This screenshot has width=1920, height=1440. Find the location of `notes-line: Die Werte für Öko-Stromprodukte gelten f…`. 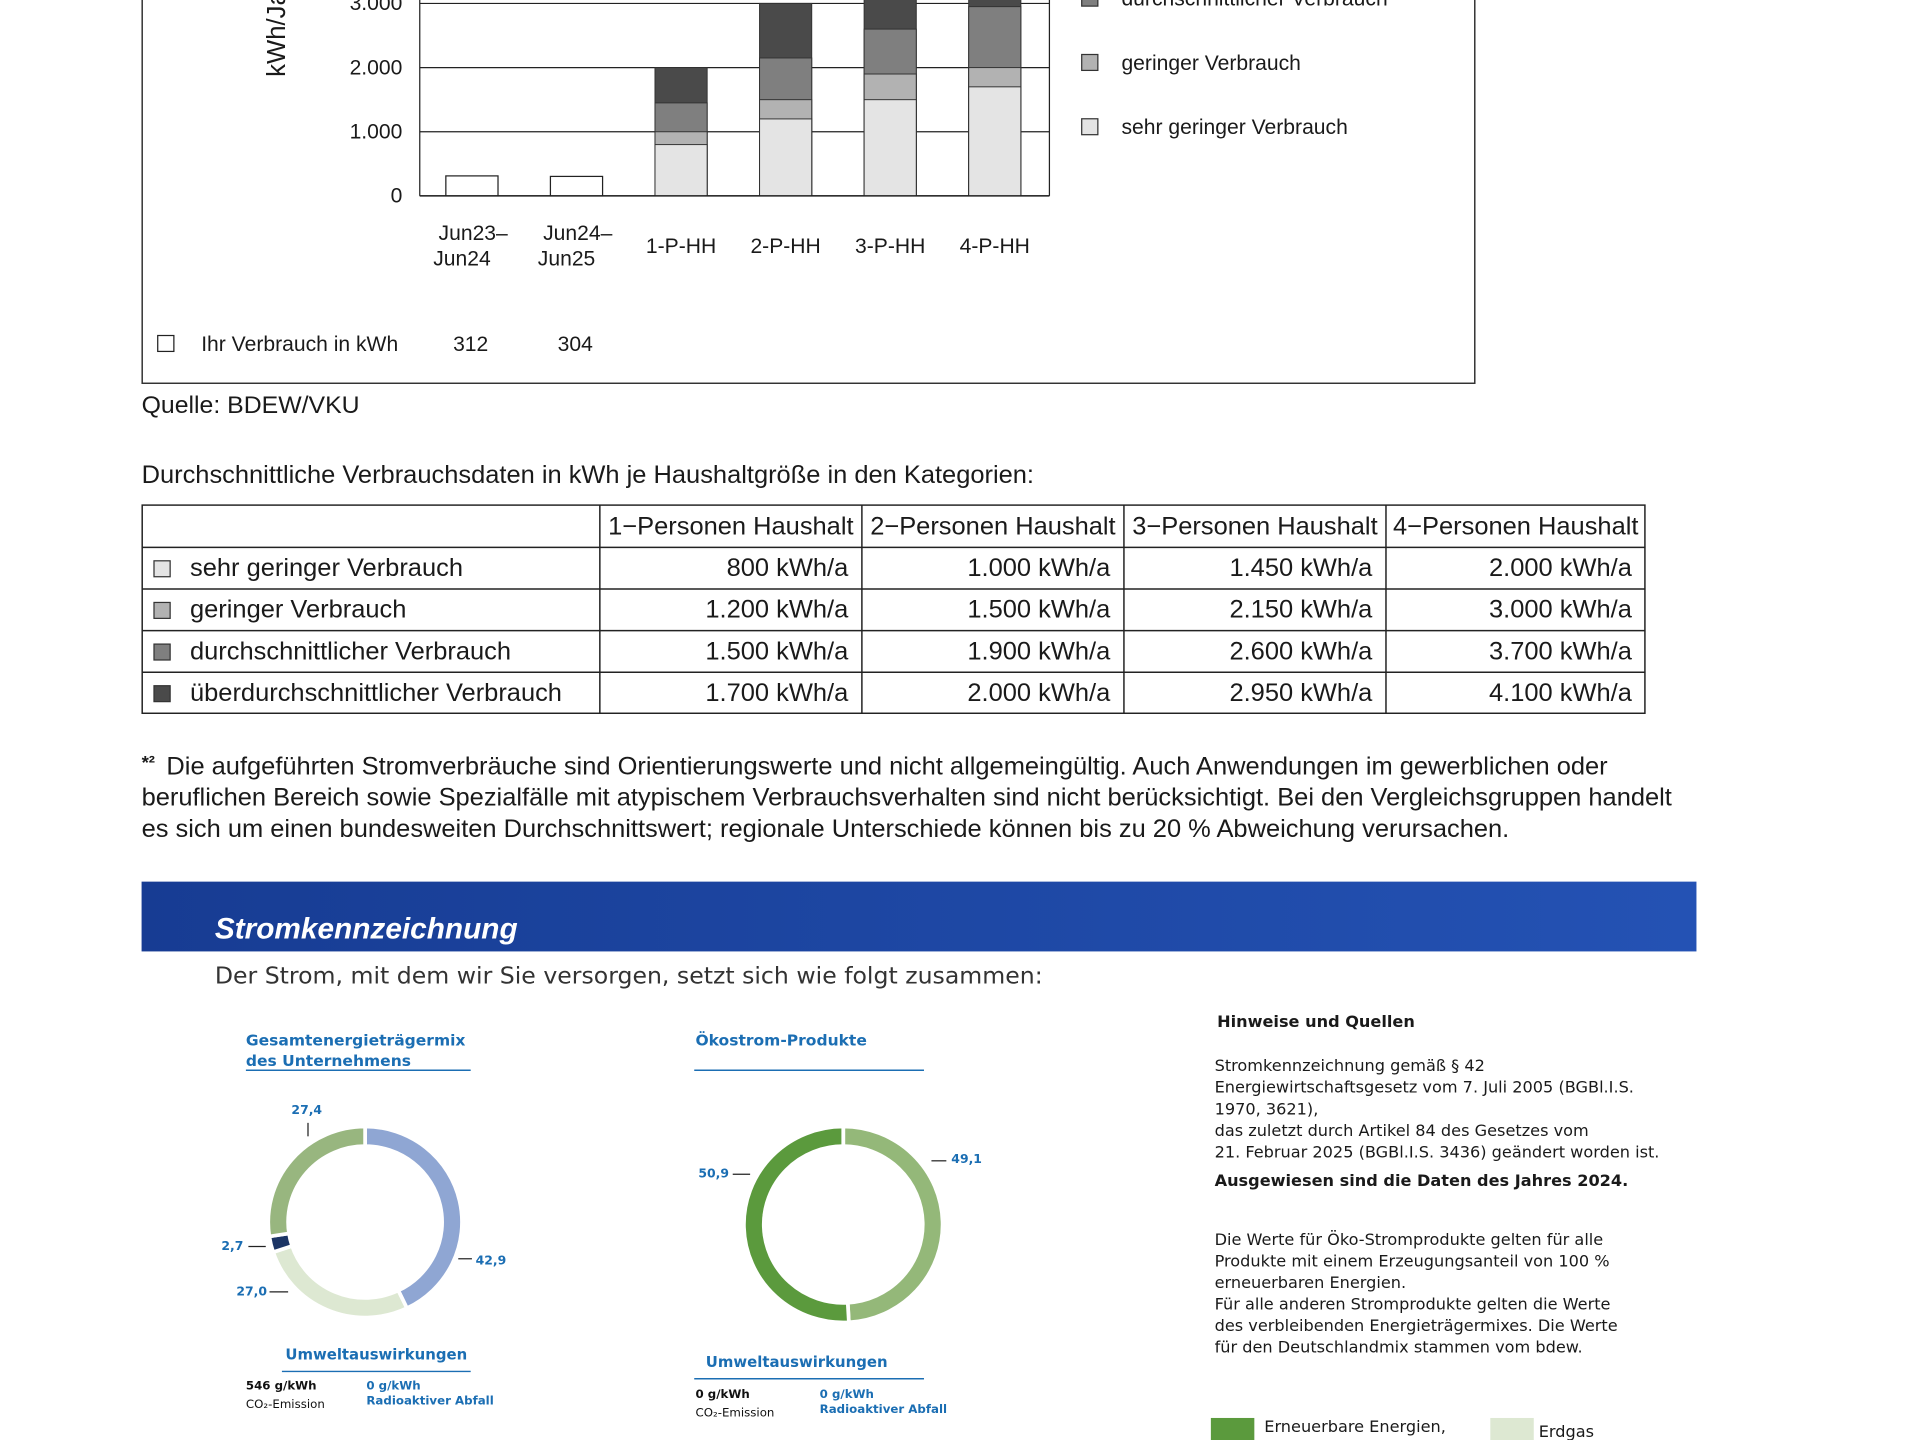

notes-line: Die Werte für Öko-Stromprodukte gelten f… is located at coordinates (1409, 1239).